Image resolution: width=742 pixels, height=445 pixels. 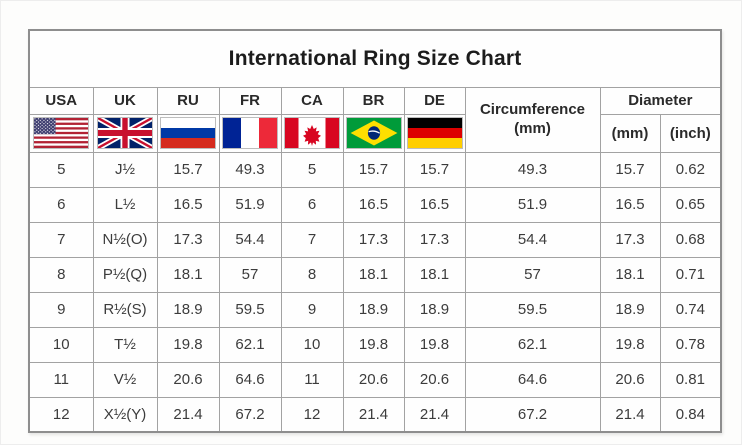 I want to click on uk-flag-cell, so click(x=125, y=133).